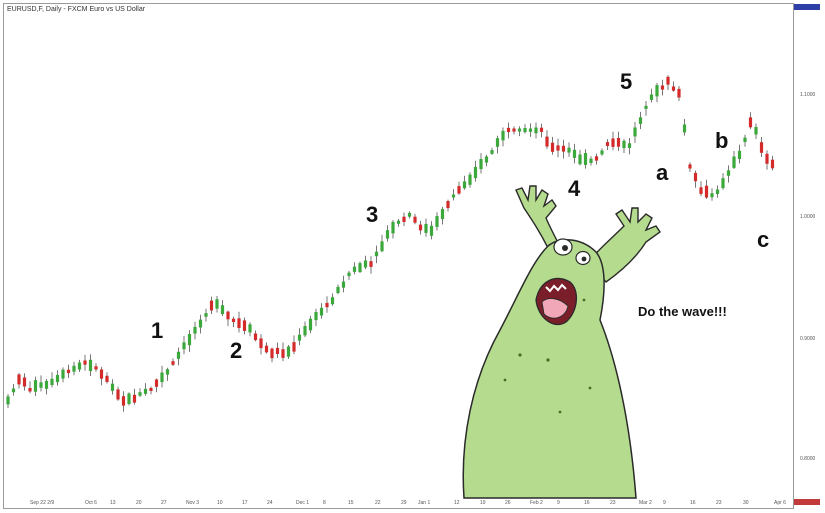  What do you see at coordinates (91, 503) in the screenshot?
I see `x-tick-label: Oct 6` at bounding box center [91, 503].